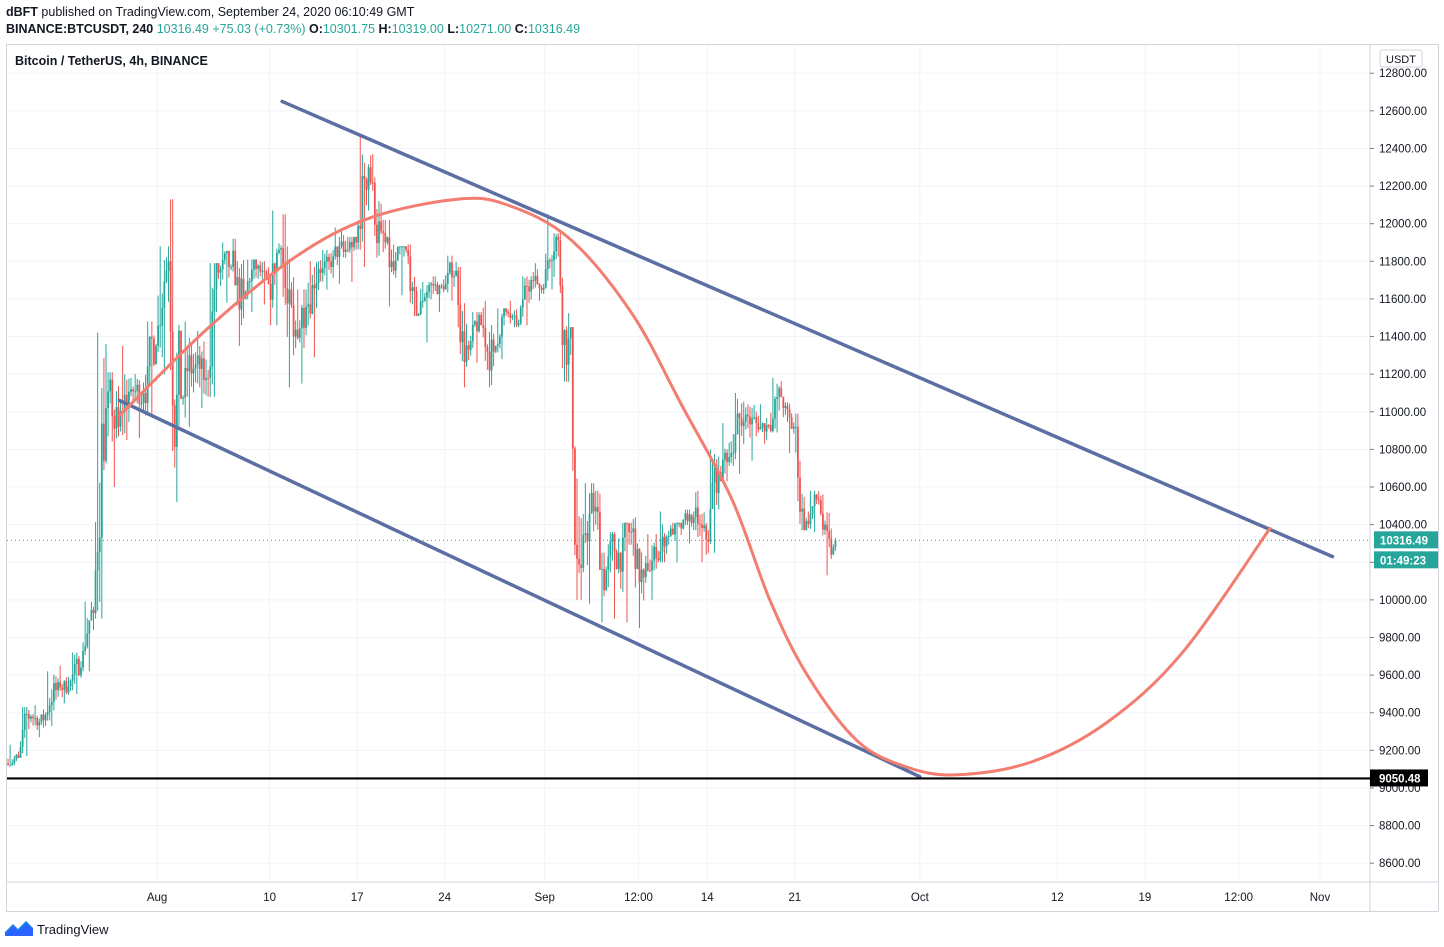  What do you see at coordinates (315, 29) in the screenshot?
I see `open-label: O:` at bounding box center [315, 29].